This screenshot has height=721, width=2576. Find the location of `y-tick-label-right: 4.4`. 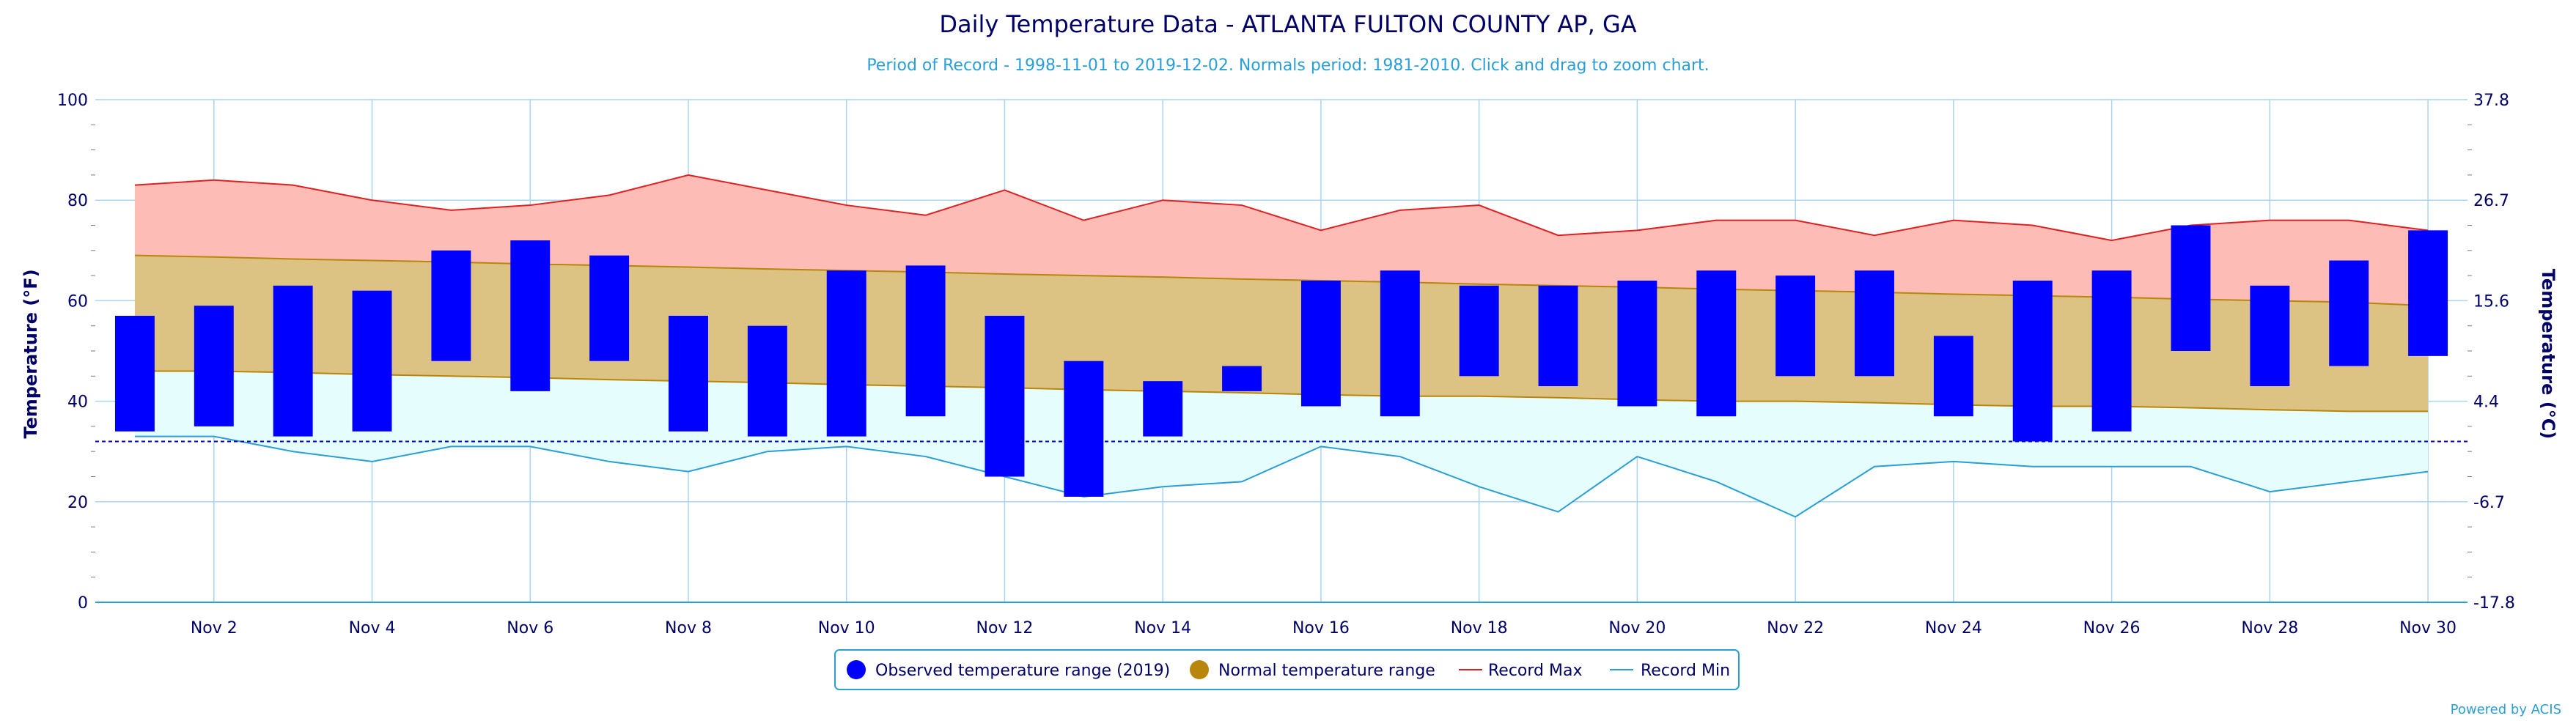

y-tick-label-right: 4.4 is located at coordinates (2486, 402).